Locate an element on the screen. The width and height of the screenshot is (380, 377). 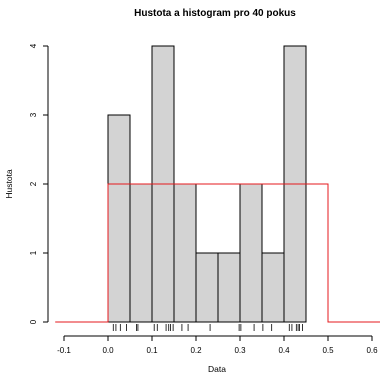
rug-group is located at coordinates (207, 327).